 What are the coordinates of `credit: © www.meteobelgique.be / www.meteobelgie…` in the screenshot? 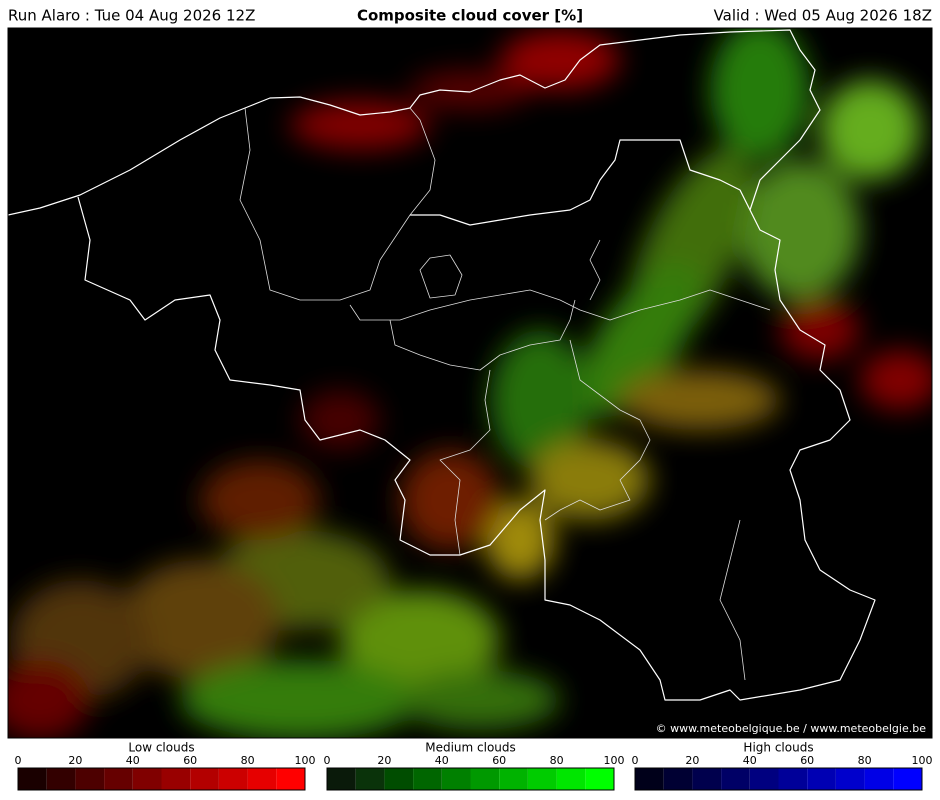 It's located at (791, 728).